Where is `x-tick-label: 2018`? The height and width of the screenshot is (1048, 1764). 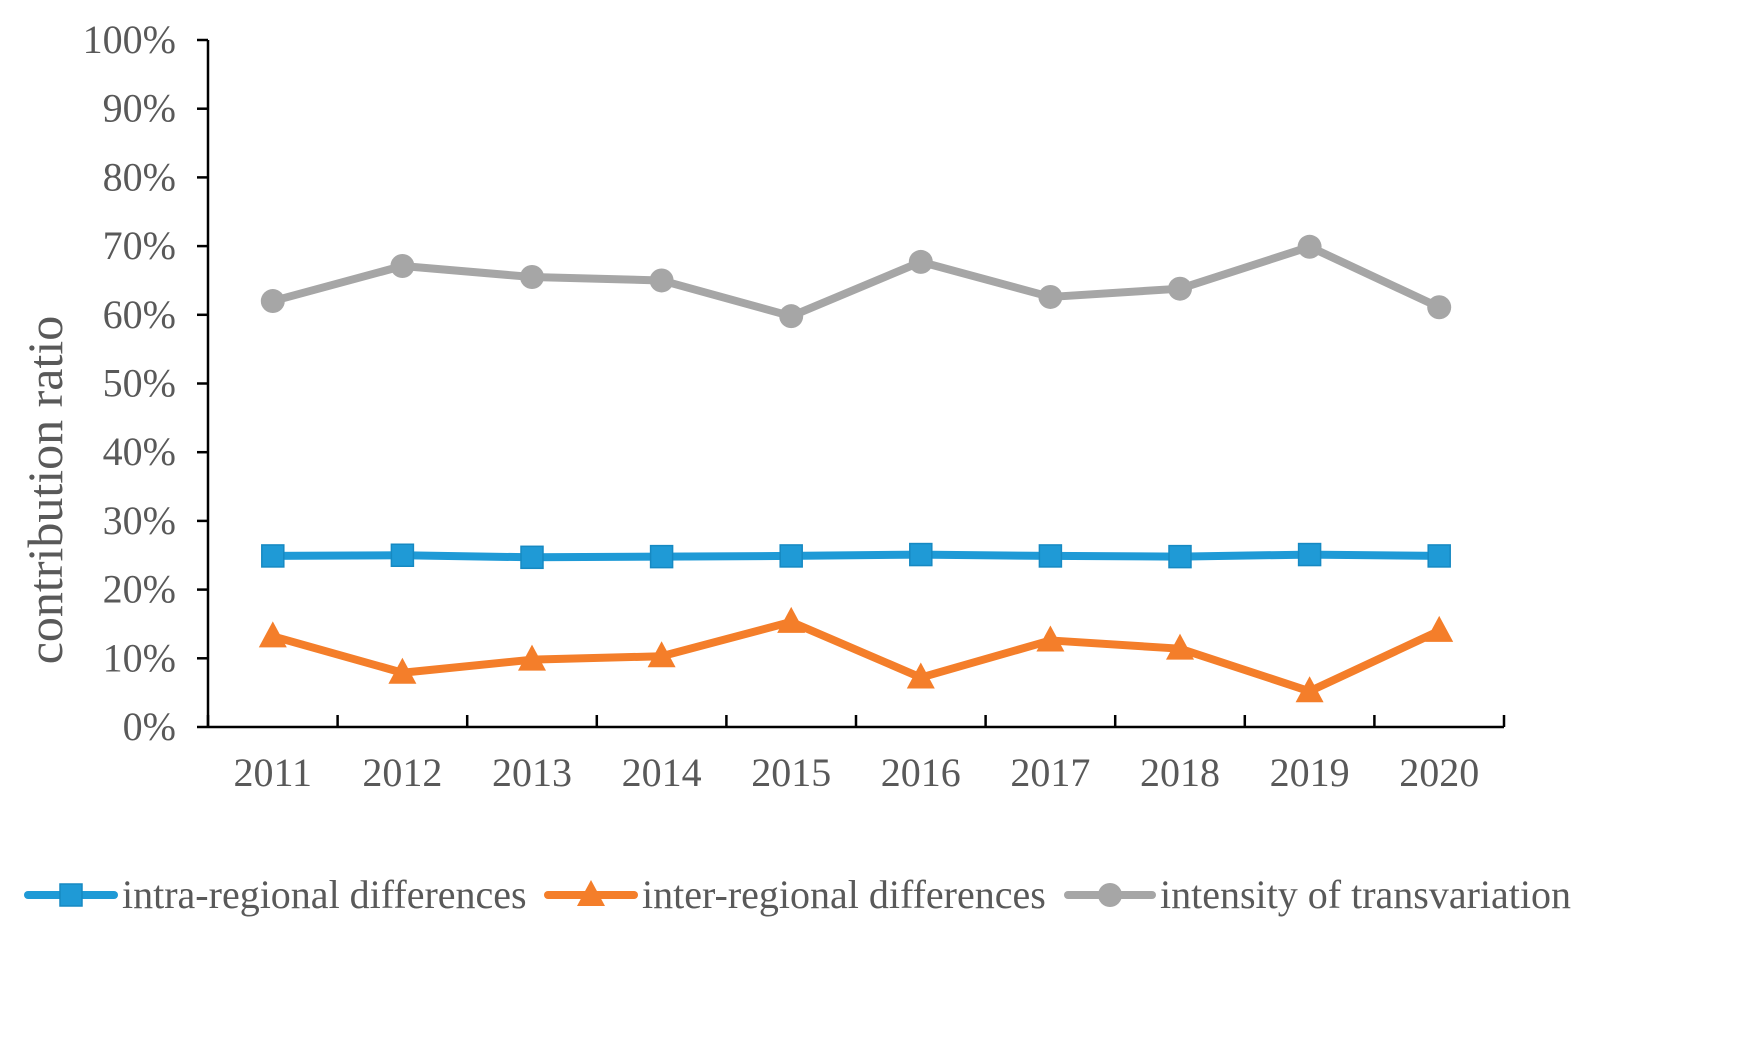 x-tick-label: 2018 is located at coordinates (1180, 772).